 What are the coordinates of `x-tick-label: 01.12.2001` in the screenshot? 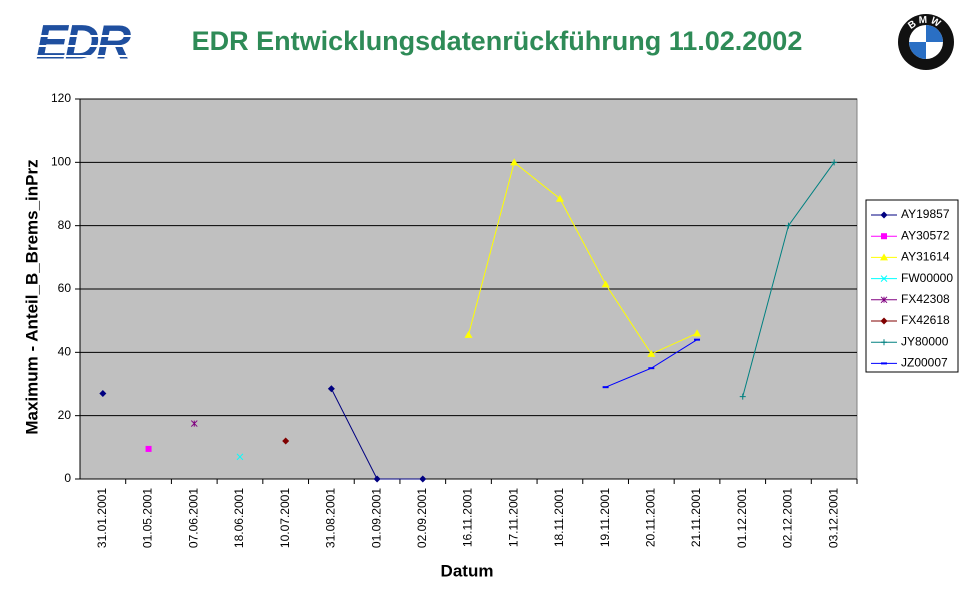 It's located at (742, 518).